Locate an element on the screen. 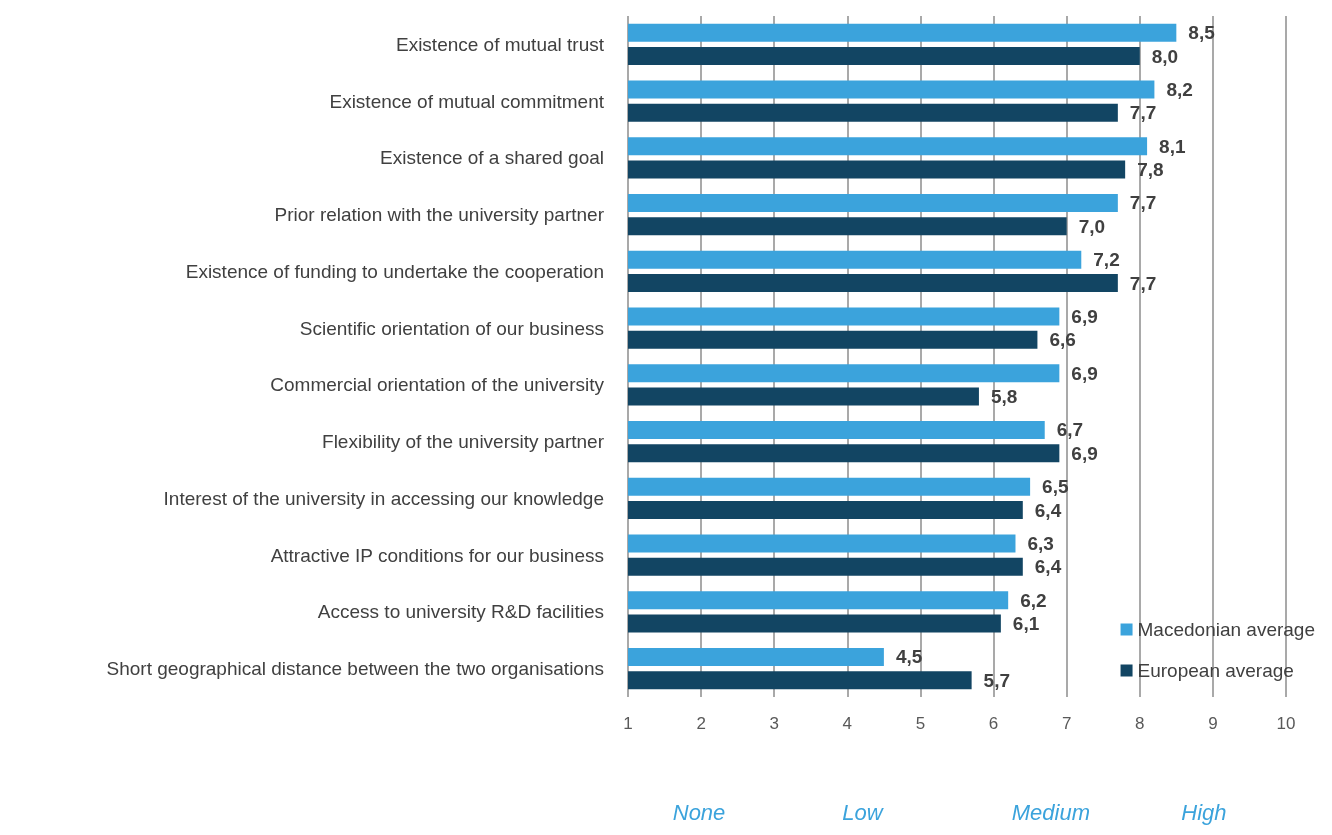 This screenshot has height=835, width=1332. y-tick-label: Existence of funding to undertake the cooperation is located at coordinates (394, 271).